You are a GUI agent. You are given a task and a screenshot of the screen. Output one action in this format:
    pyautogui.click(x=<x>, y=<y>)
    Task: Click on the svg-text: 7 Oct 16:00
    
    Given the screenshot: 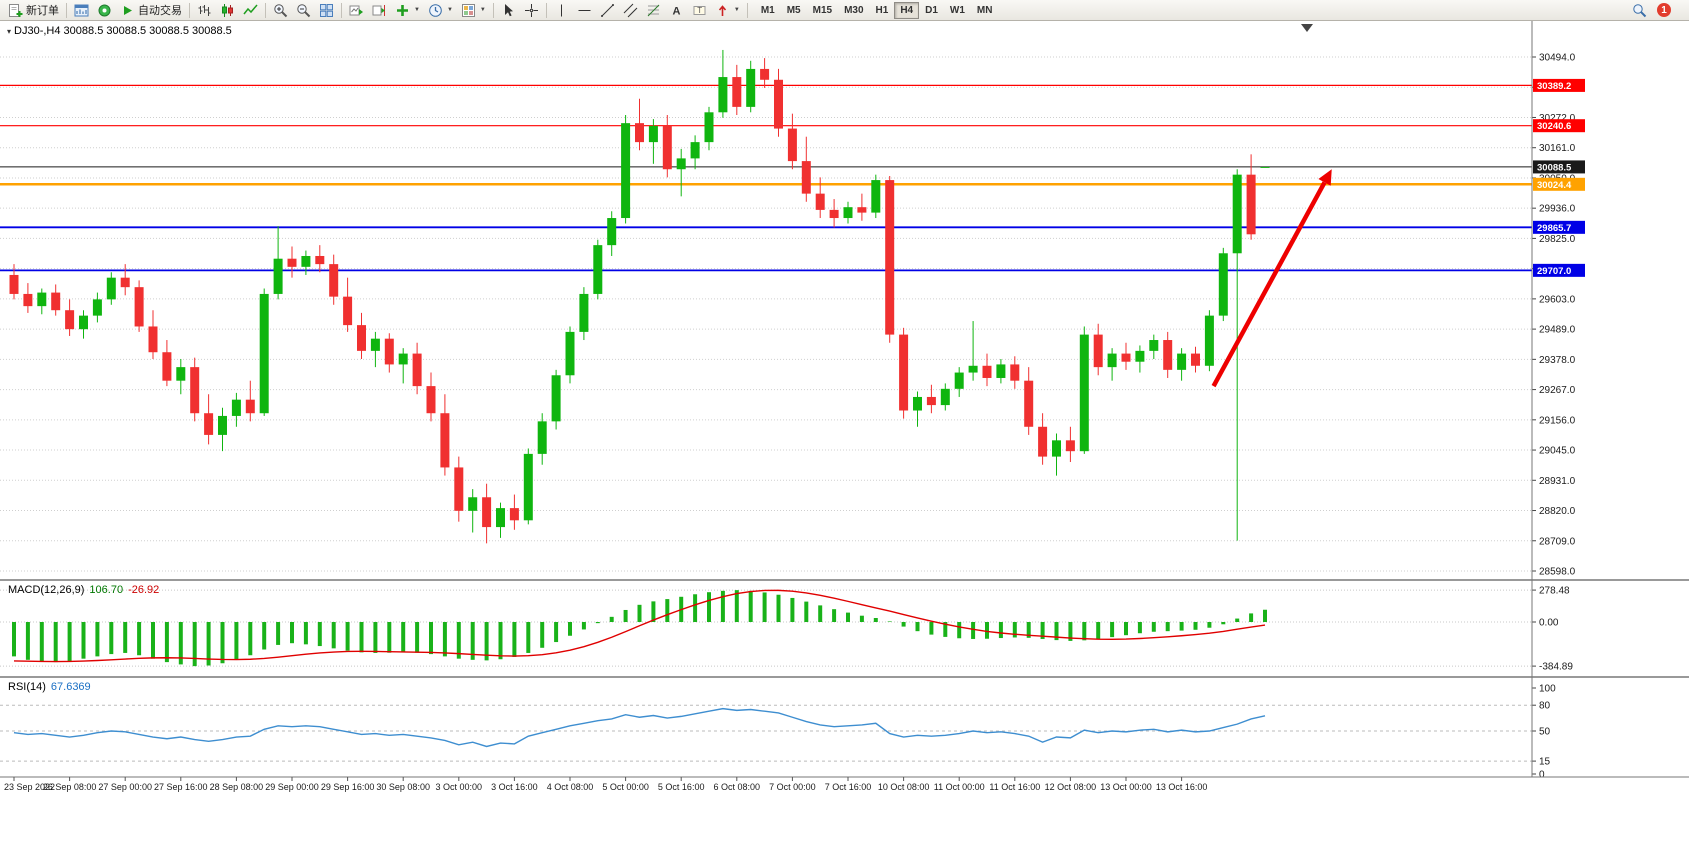 What is the action you would take?
    pyautogui.click(x=848, y=787)
    